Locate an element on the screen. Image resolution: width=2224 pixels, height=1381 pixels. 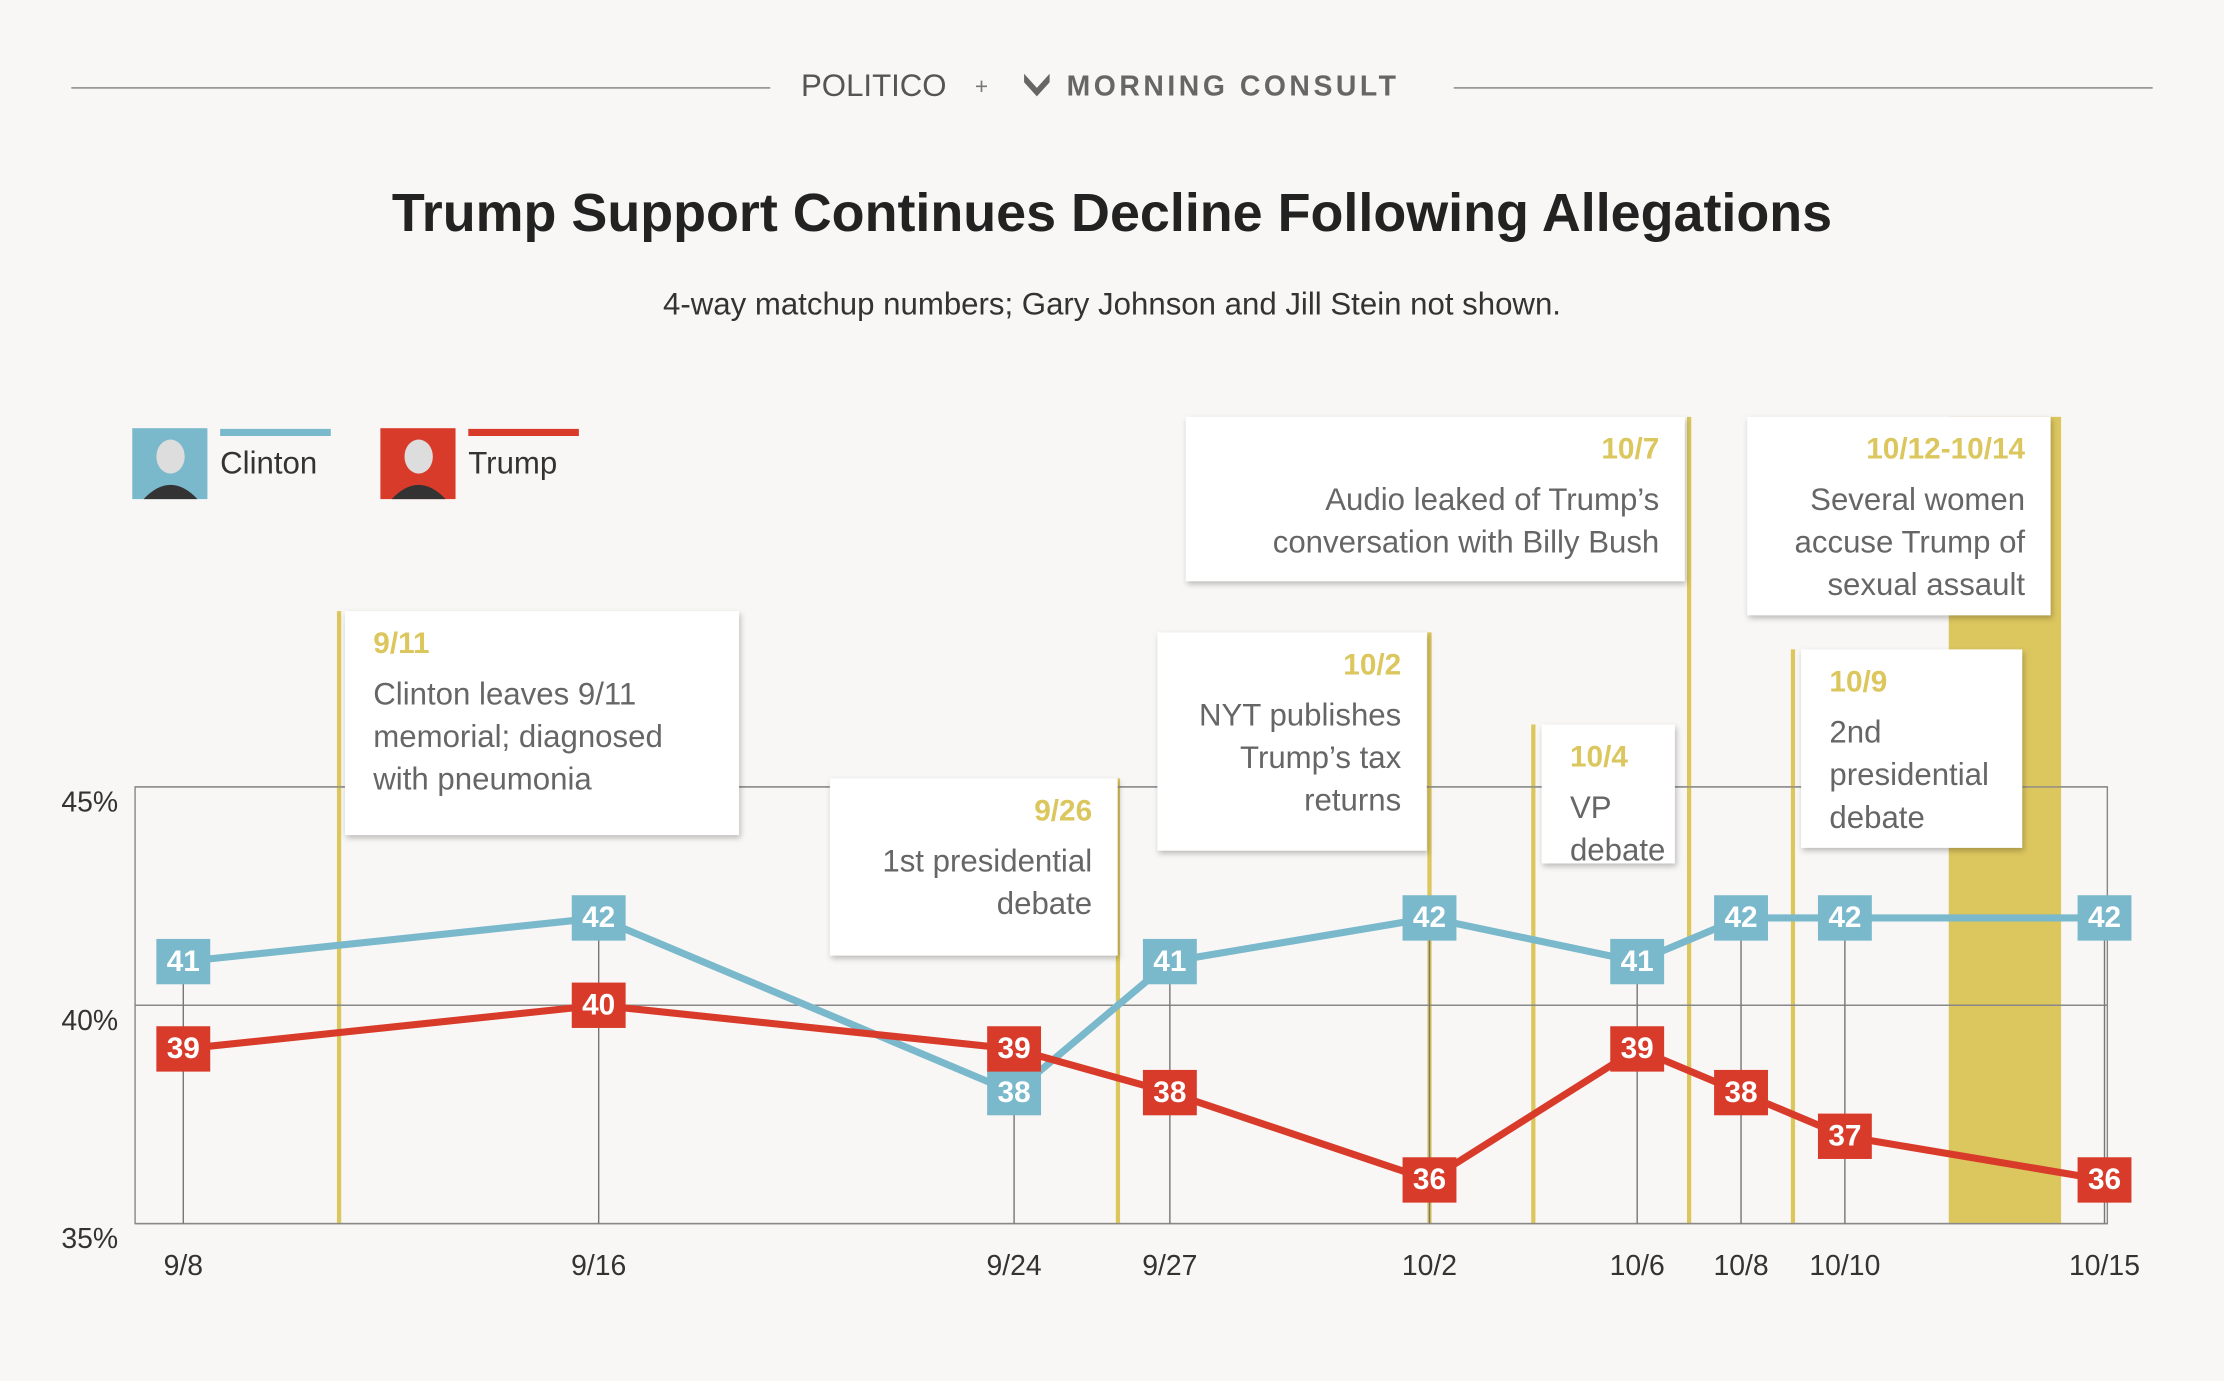
x-tick-label: 10/15 is located at coordinates (2104, 1266).